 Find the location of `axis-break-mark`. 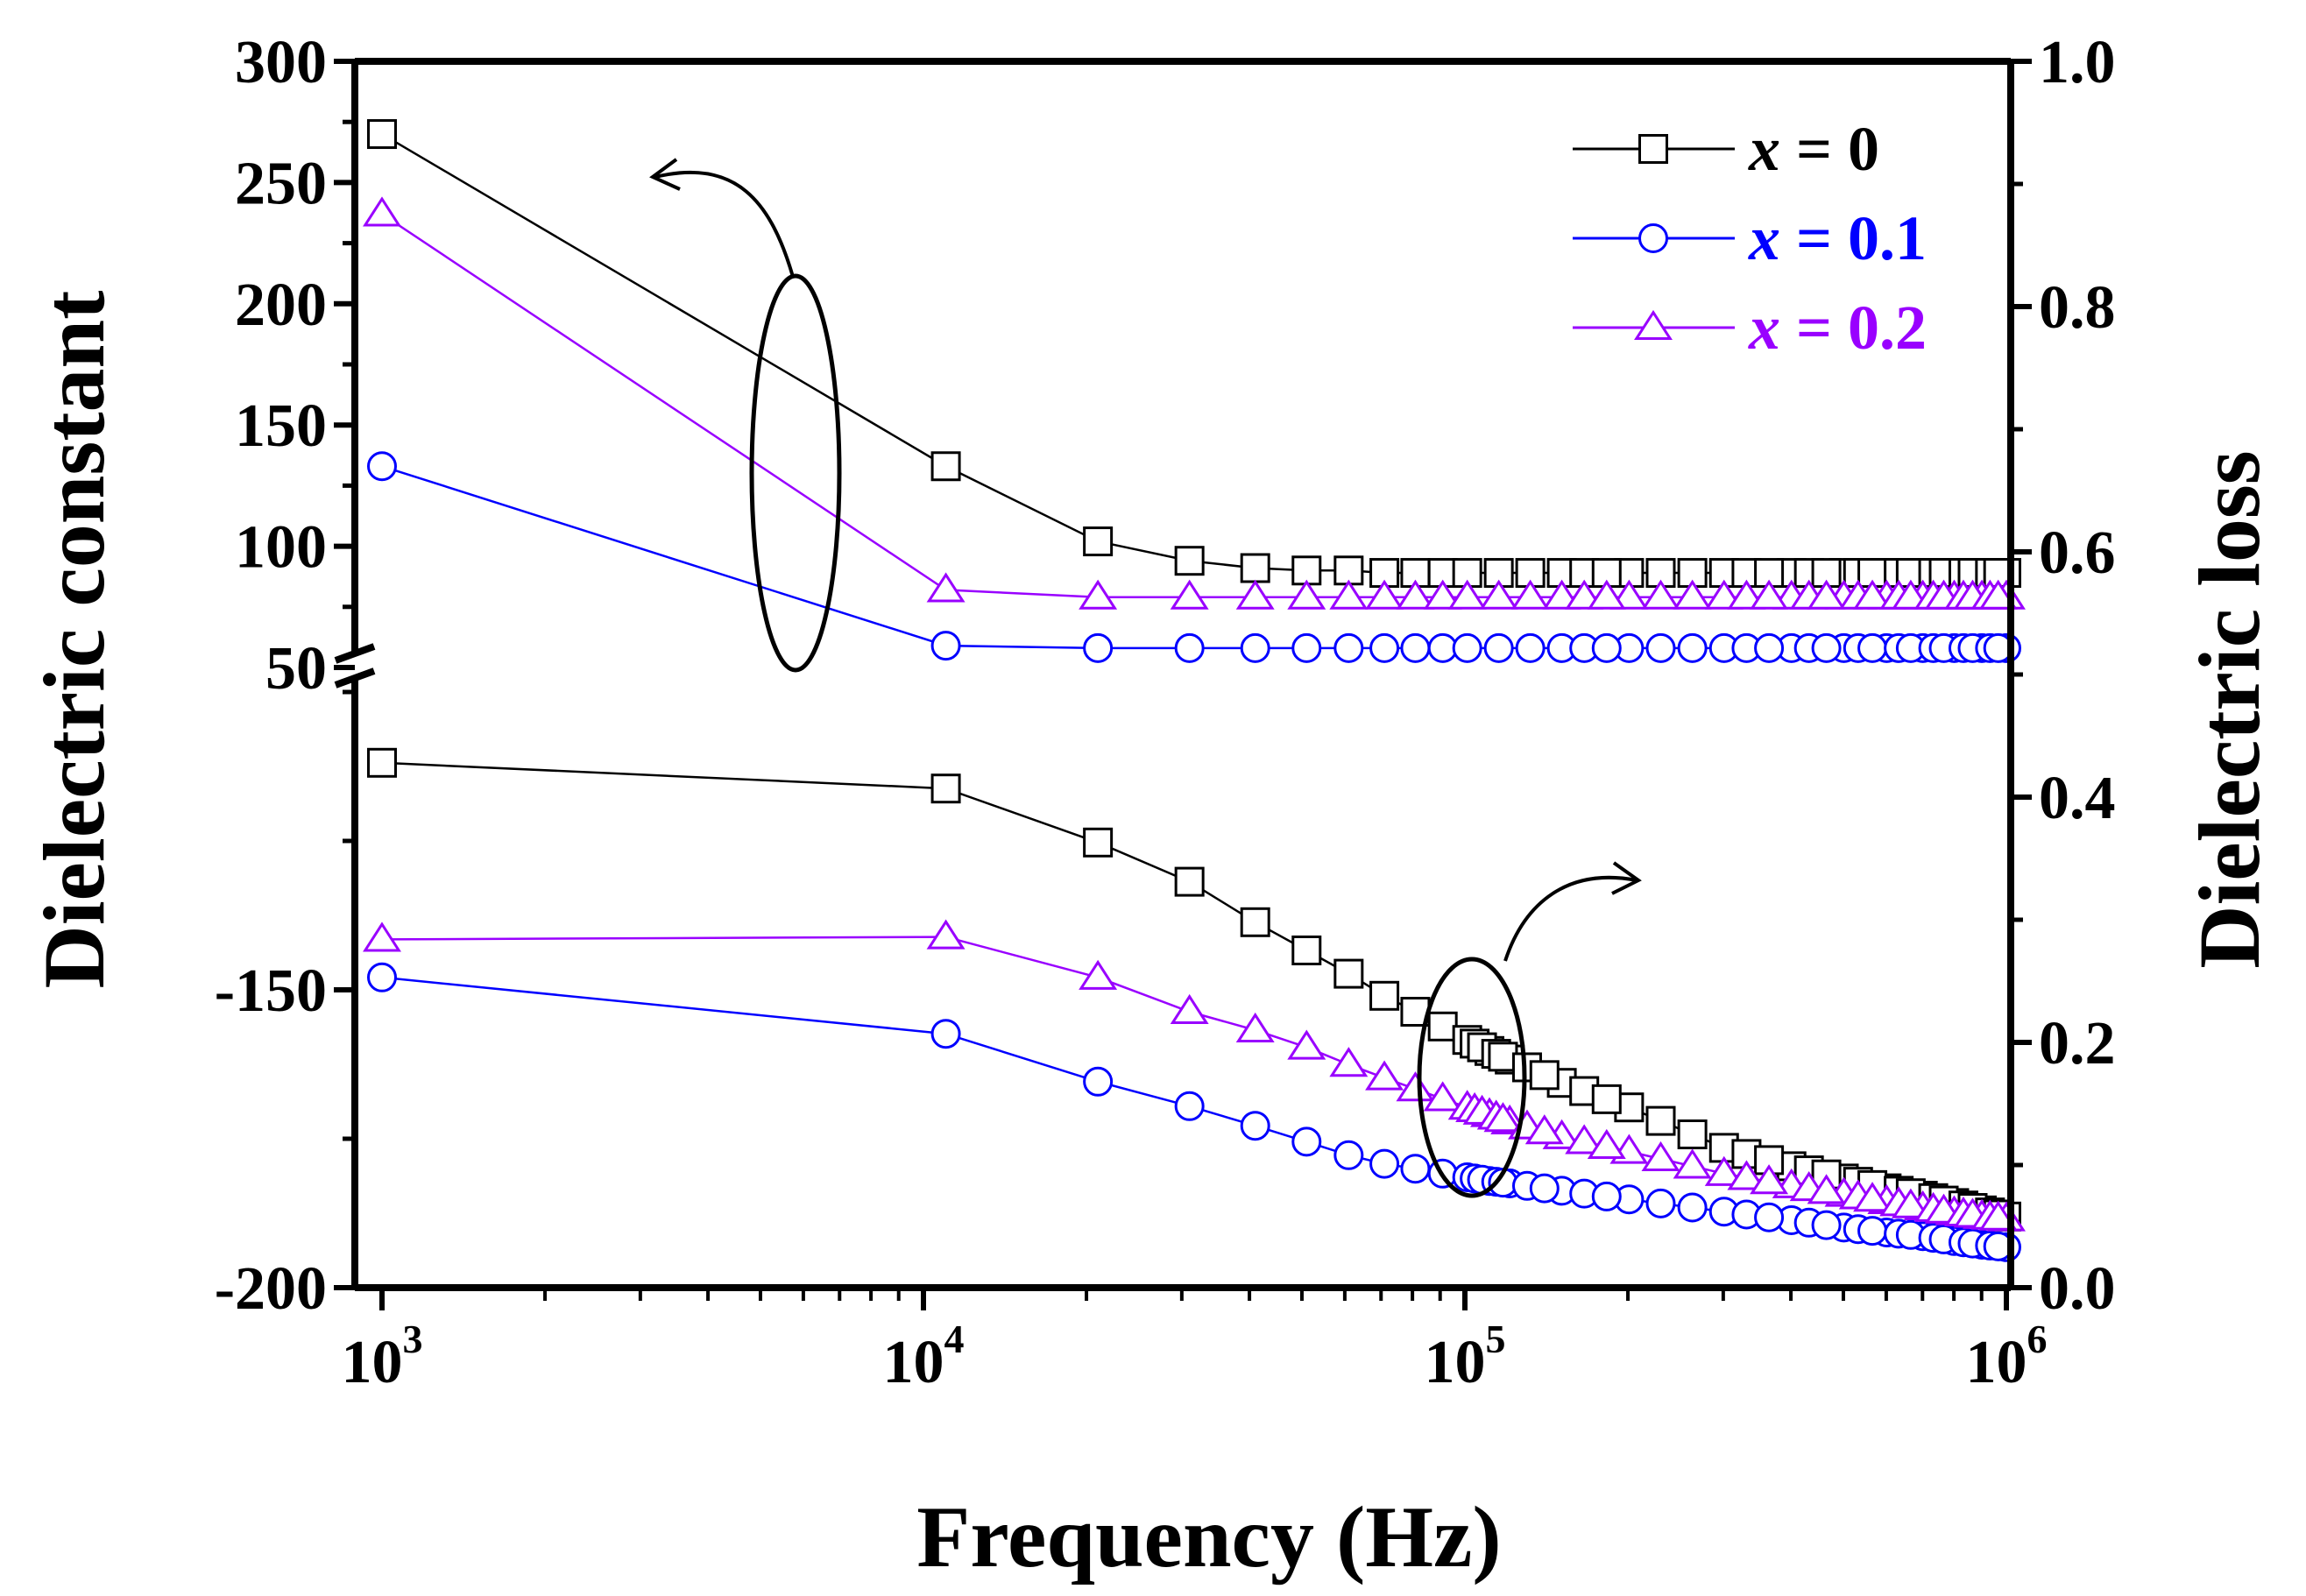

axis-break-mark is located at coordinates (355, 653).